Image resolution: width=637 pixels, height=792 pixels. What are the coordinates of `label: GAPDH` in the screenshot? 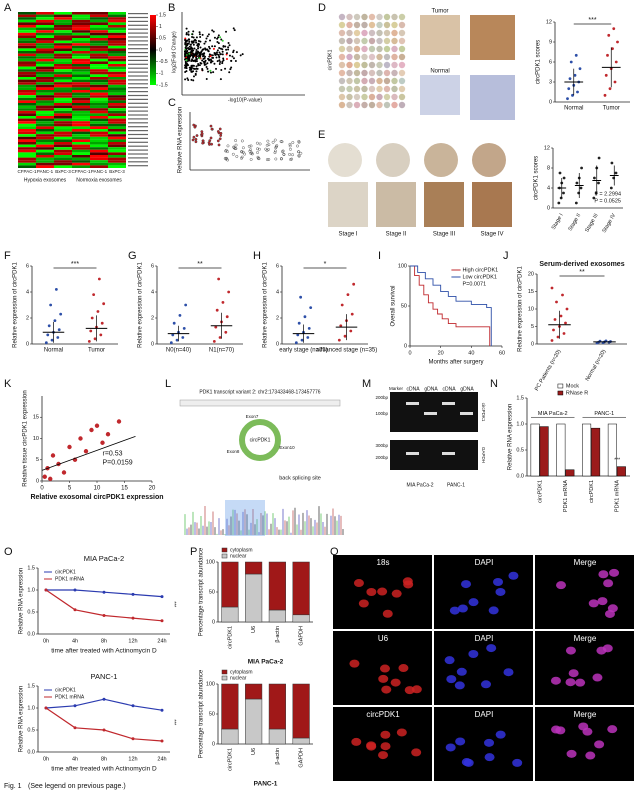 It's located at (483, 455).